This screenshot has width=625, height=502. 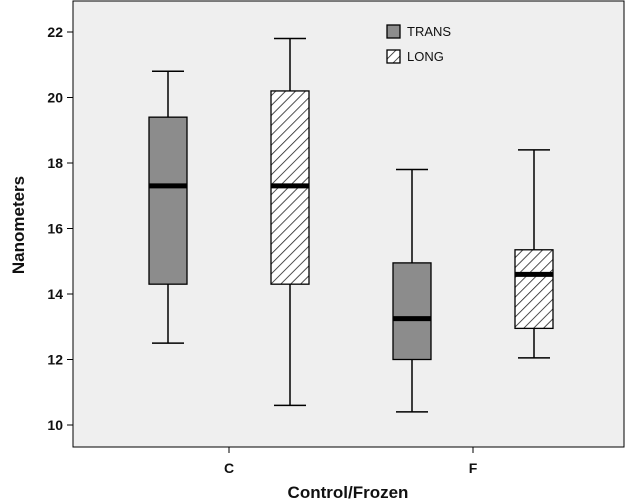 I want to click on legend-label: TRANS, so click(x=429, y=31).